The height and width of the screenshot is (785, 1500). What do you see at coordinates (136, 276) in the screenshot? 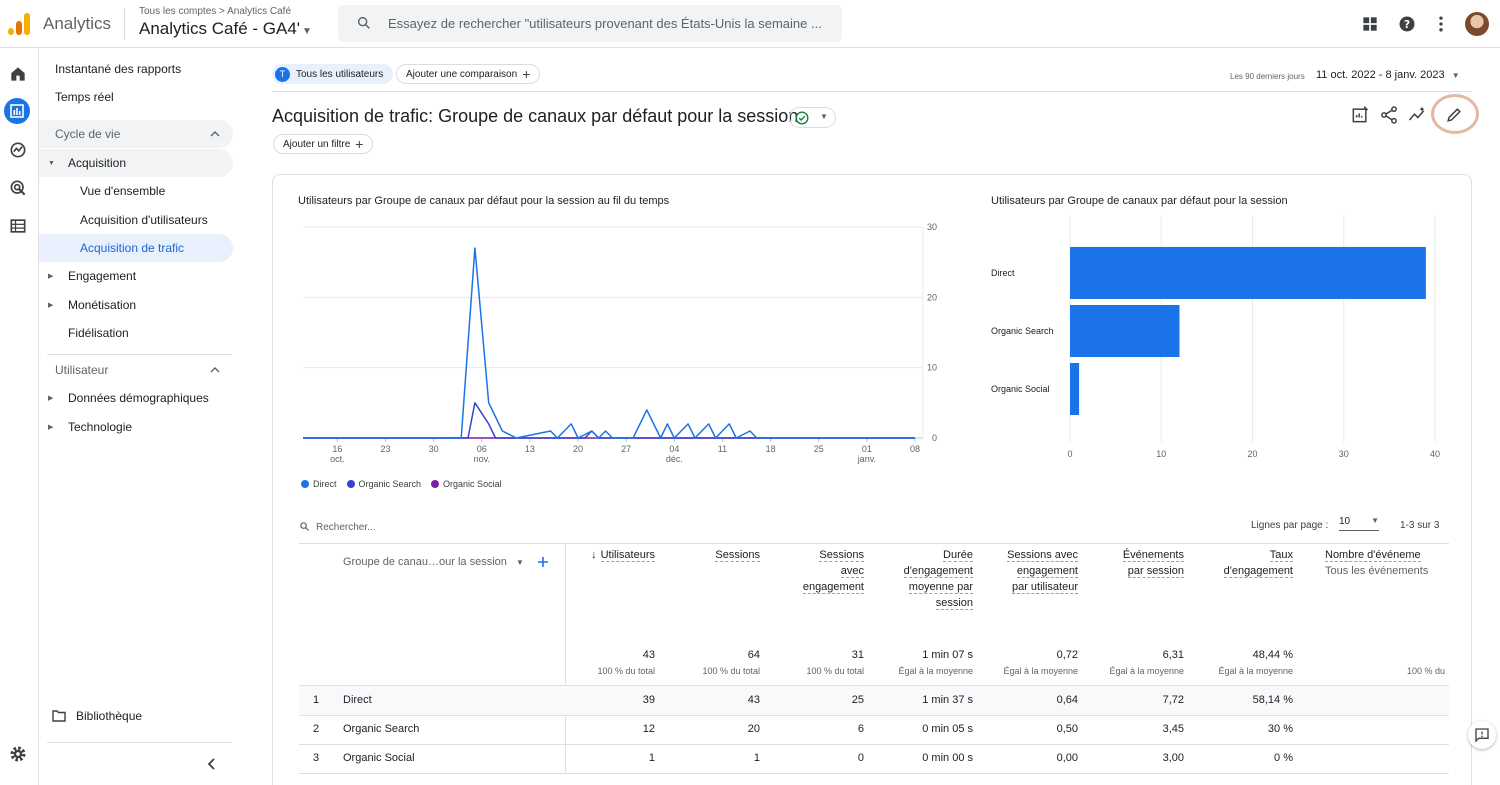
I see `nav-item-engagement: ▶ Engagement` at bounding box center [136, 276].